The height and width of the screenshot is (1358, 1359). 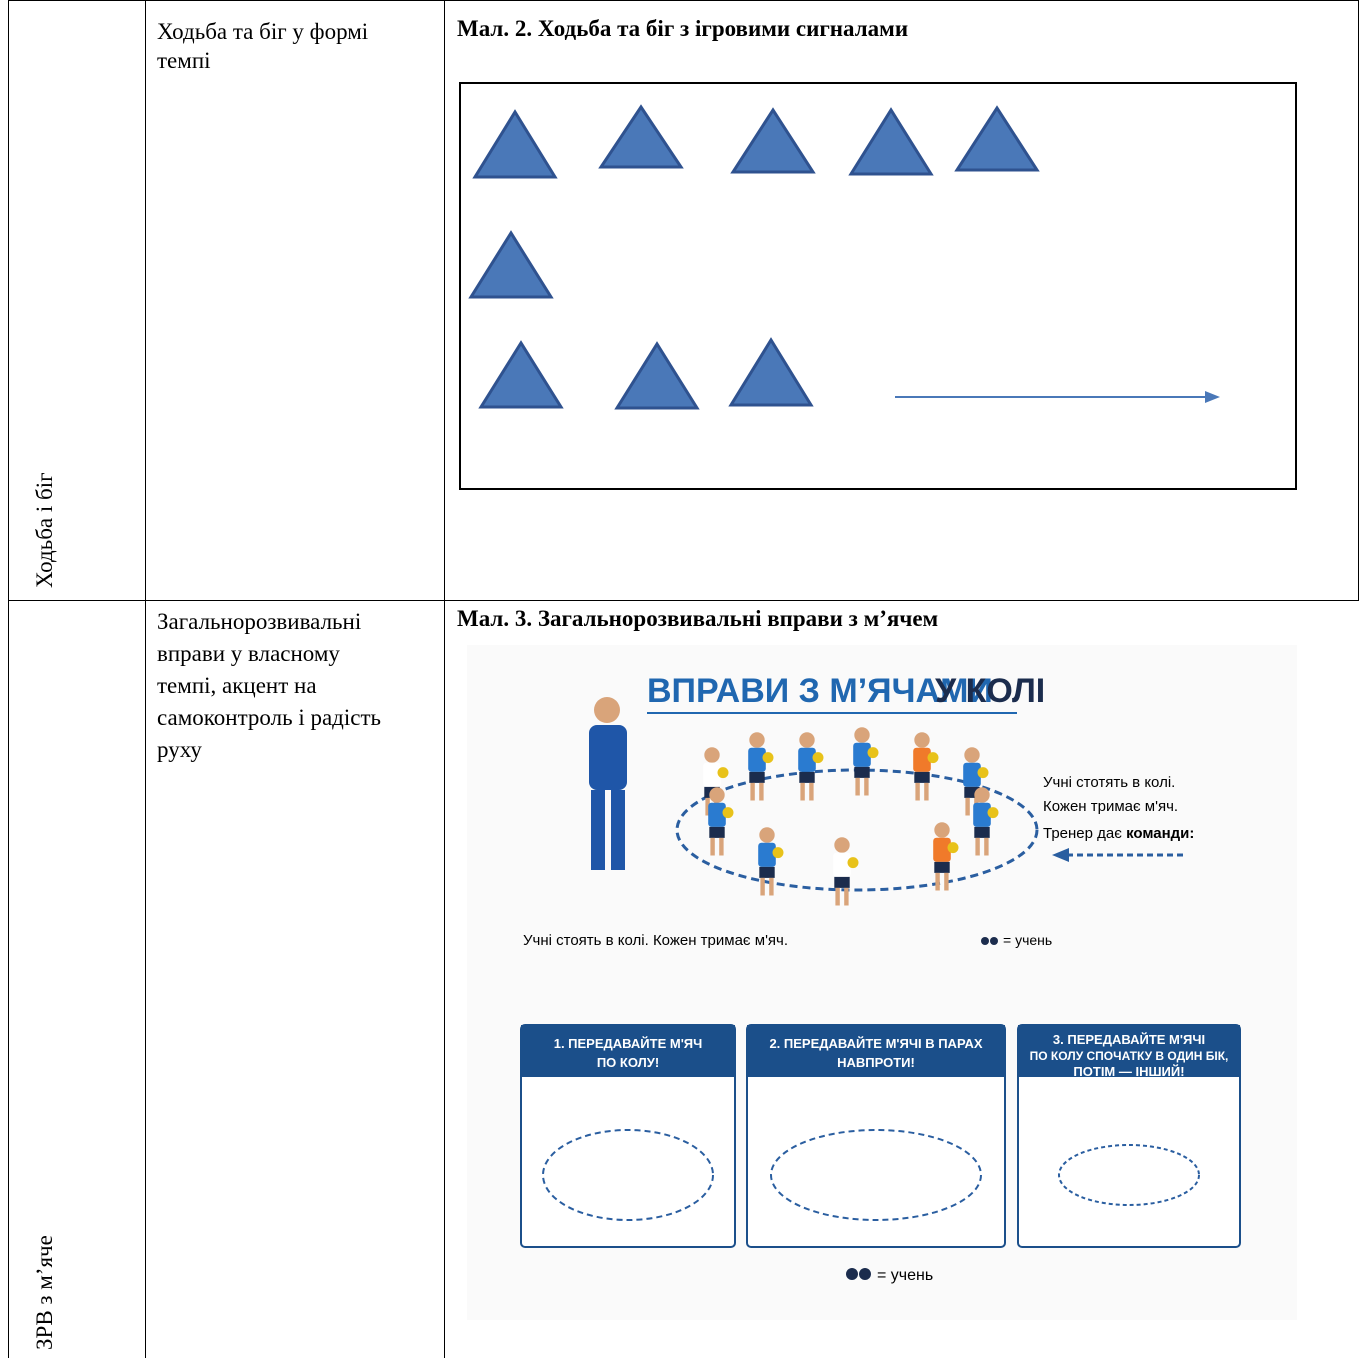 I want to click on panel-heading: ПОТІМ — ІНШИЙ!, so click(x=1128, y=1071).